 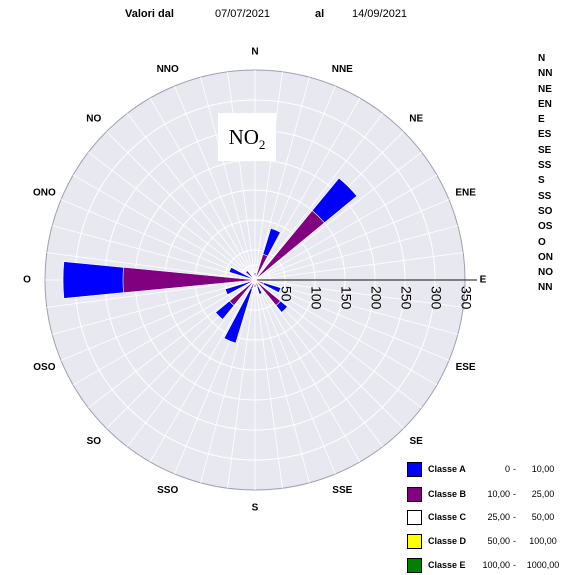 What do you see at coordinates (242, 14) in the screenshot?
I see `from-date: 07/07/2021` at bounding box center [242, 14].